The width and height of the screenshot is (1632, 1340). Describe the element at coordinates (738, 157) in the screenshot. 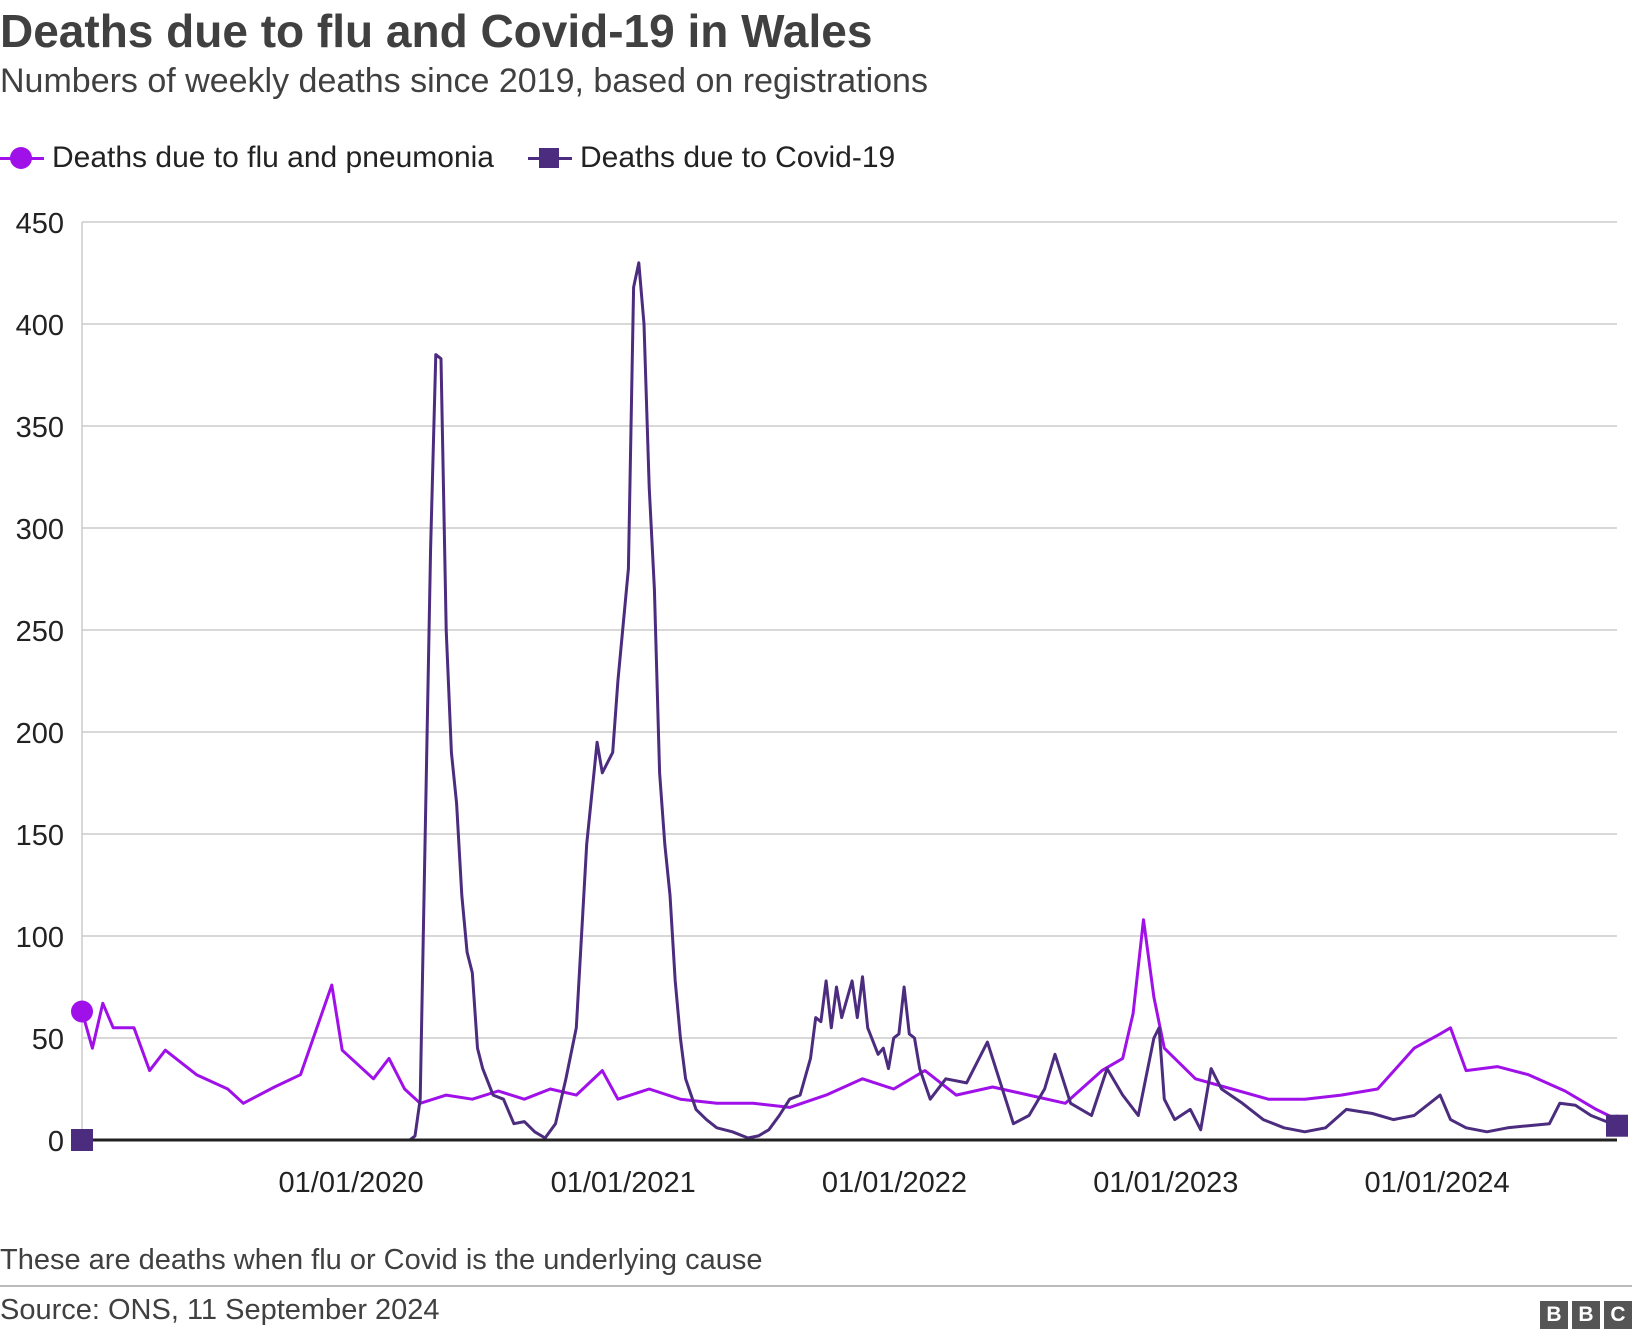

I see `legend-label-covid: Deaths due to Covid-19` at that location.